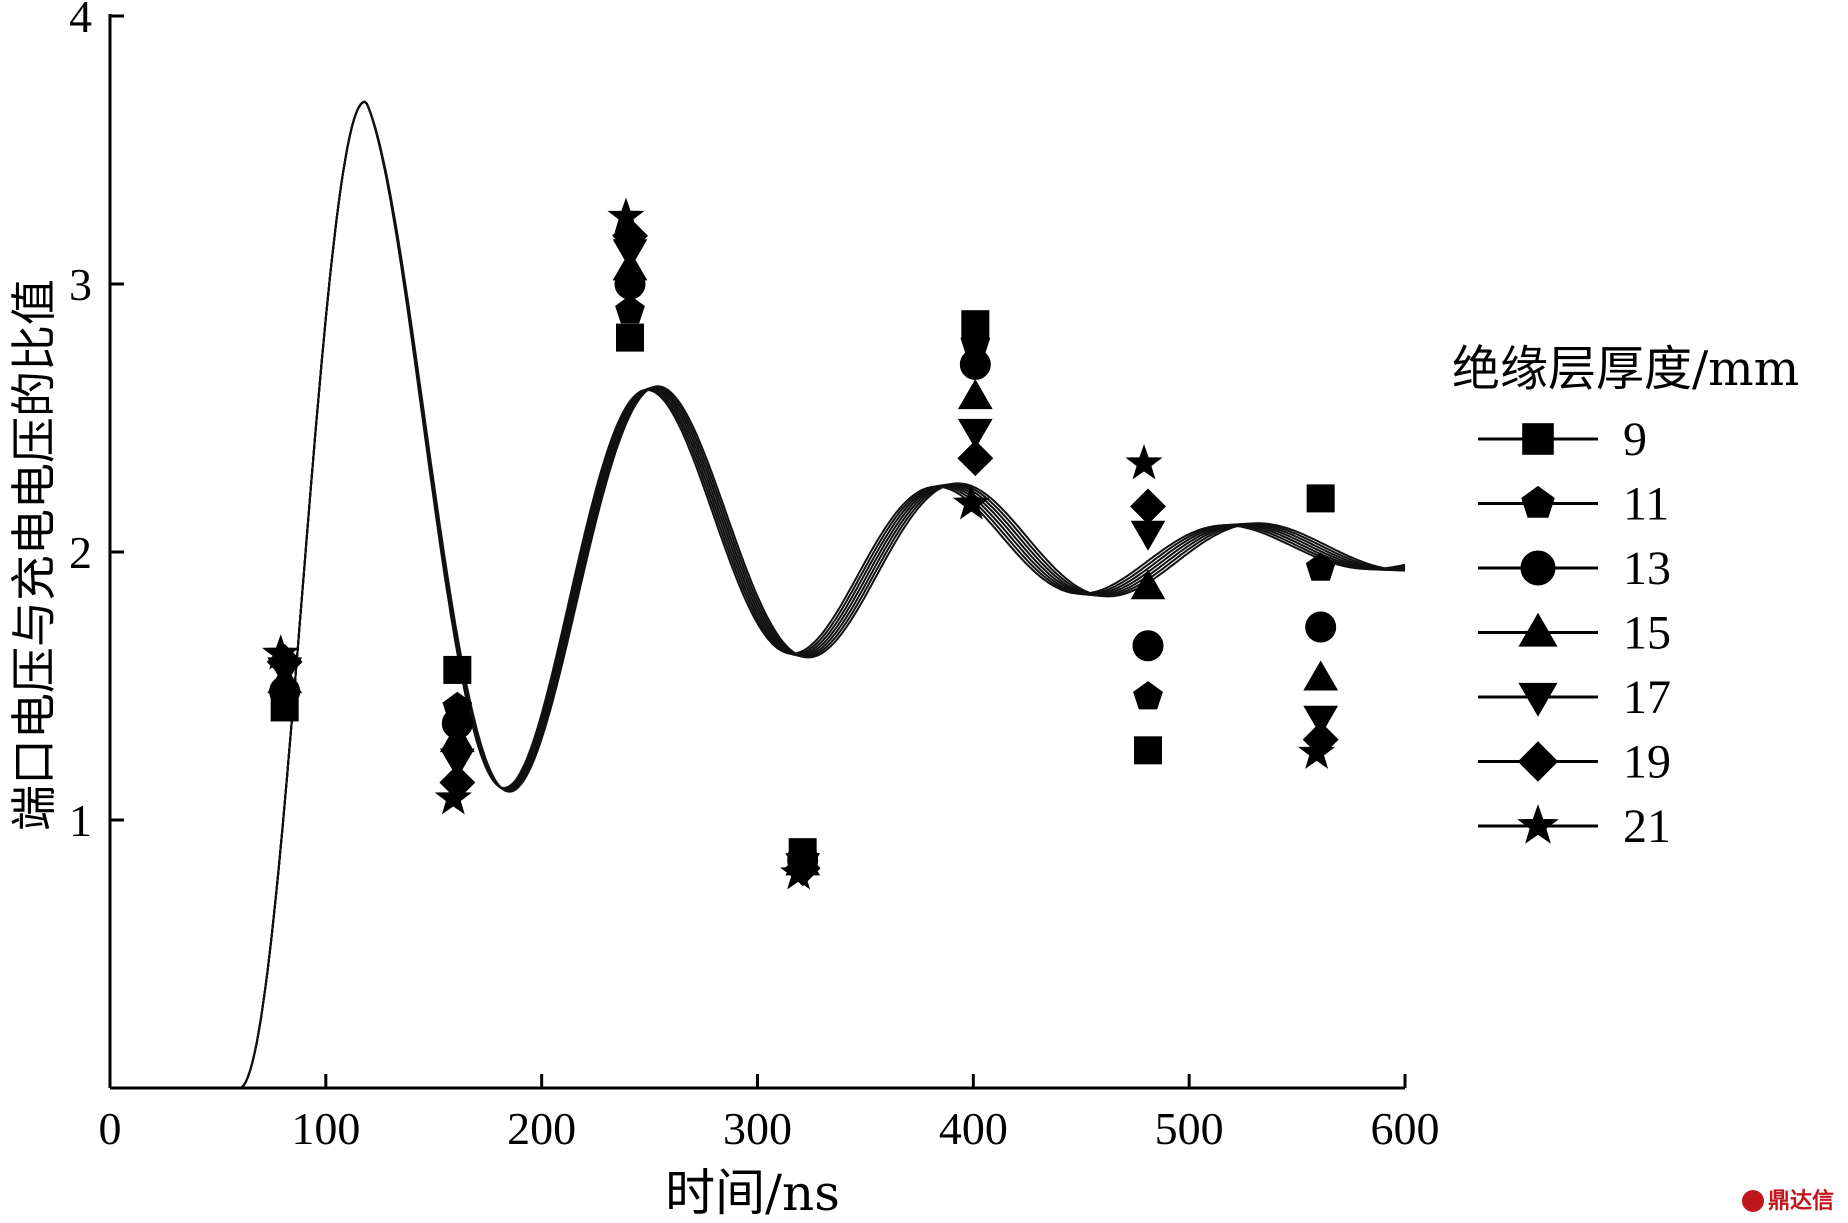 The image size is (1848, 1223). I want to click on y-tick-label-3: 3, so click(80, 284).